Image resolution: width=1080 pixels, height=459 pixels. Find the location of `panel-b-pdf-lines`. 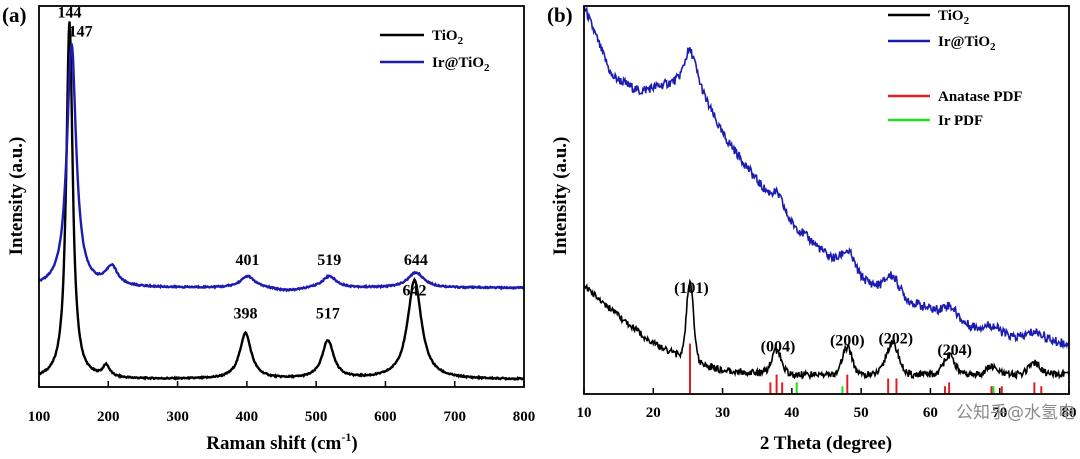

panel-b-pdf-lines is located at coordinates (866, 368).